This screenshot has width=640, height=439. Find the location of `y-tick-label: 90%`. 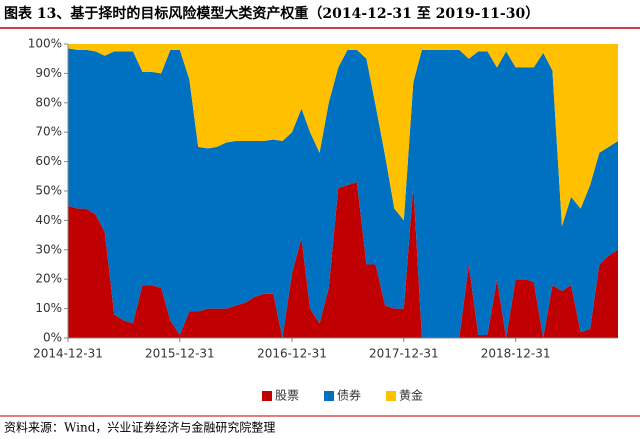

y-tick-label: 90% is located at coordinates (48, 73).